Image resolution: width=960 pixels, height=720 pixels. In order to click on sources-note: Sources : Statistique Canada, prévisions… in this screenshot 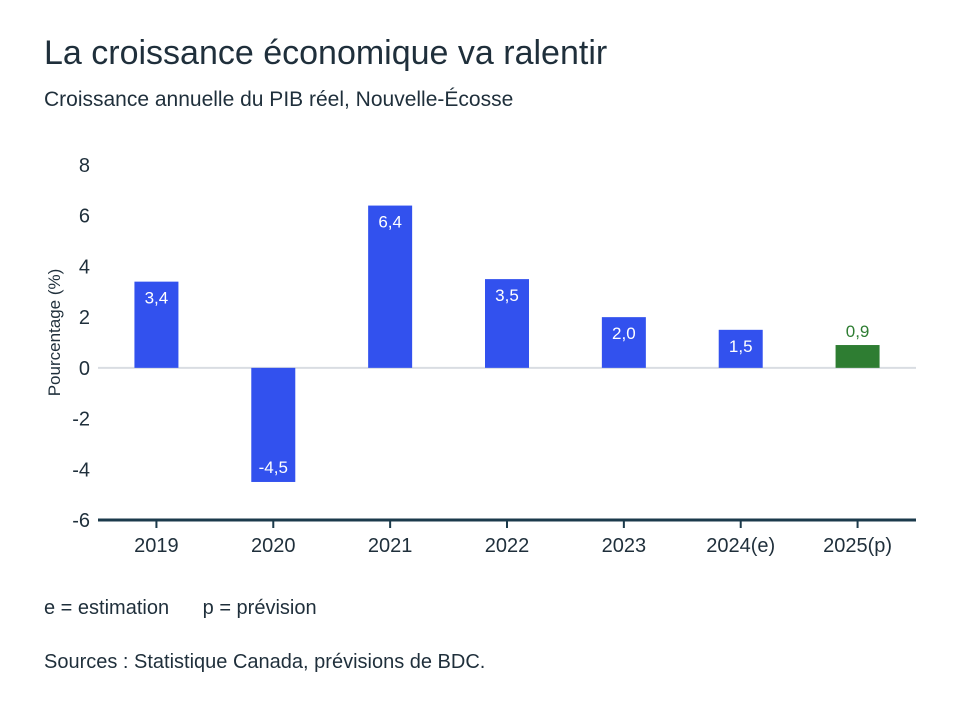, I will do `click(265, 662)`.